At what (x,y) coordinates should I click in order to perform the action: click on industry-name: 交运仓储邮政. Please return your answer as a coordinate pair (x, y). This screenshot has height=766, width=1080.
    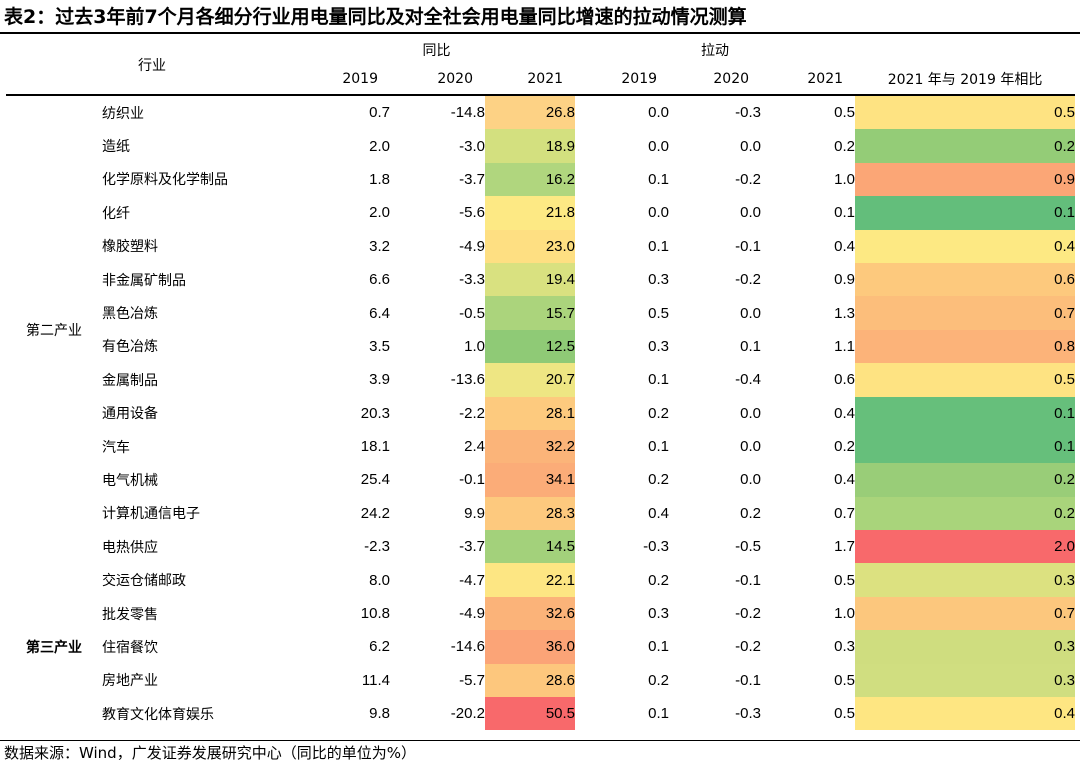
    Looking at the image, I should click on (144, 581).